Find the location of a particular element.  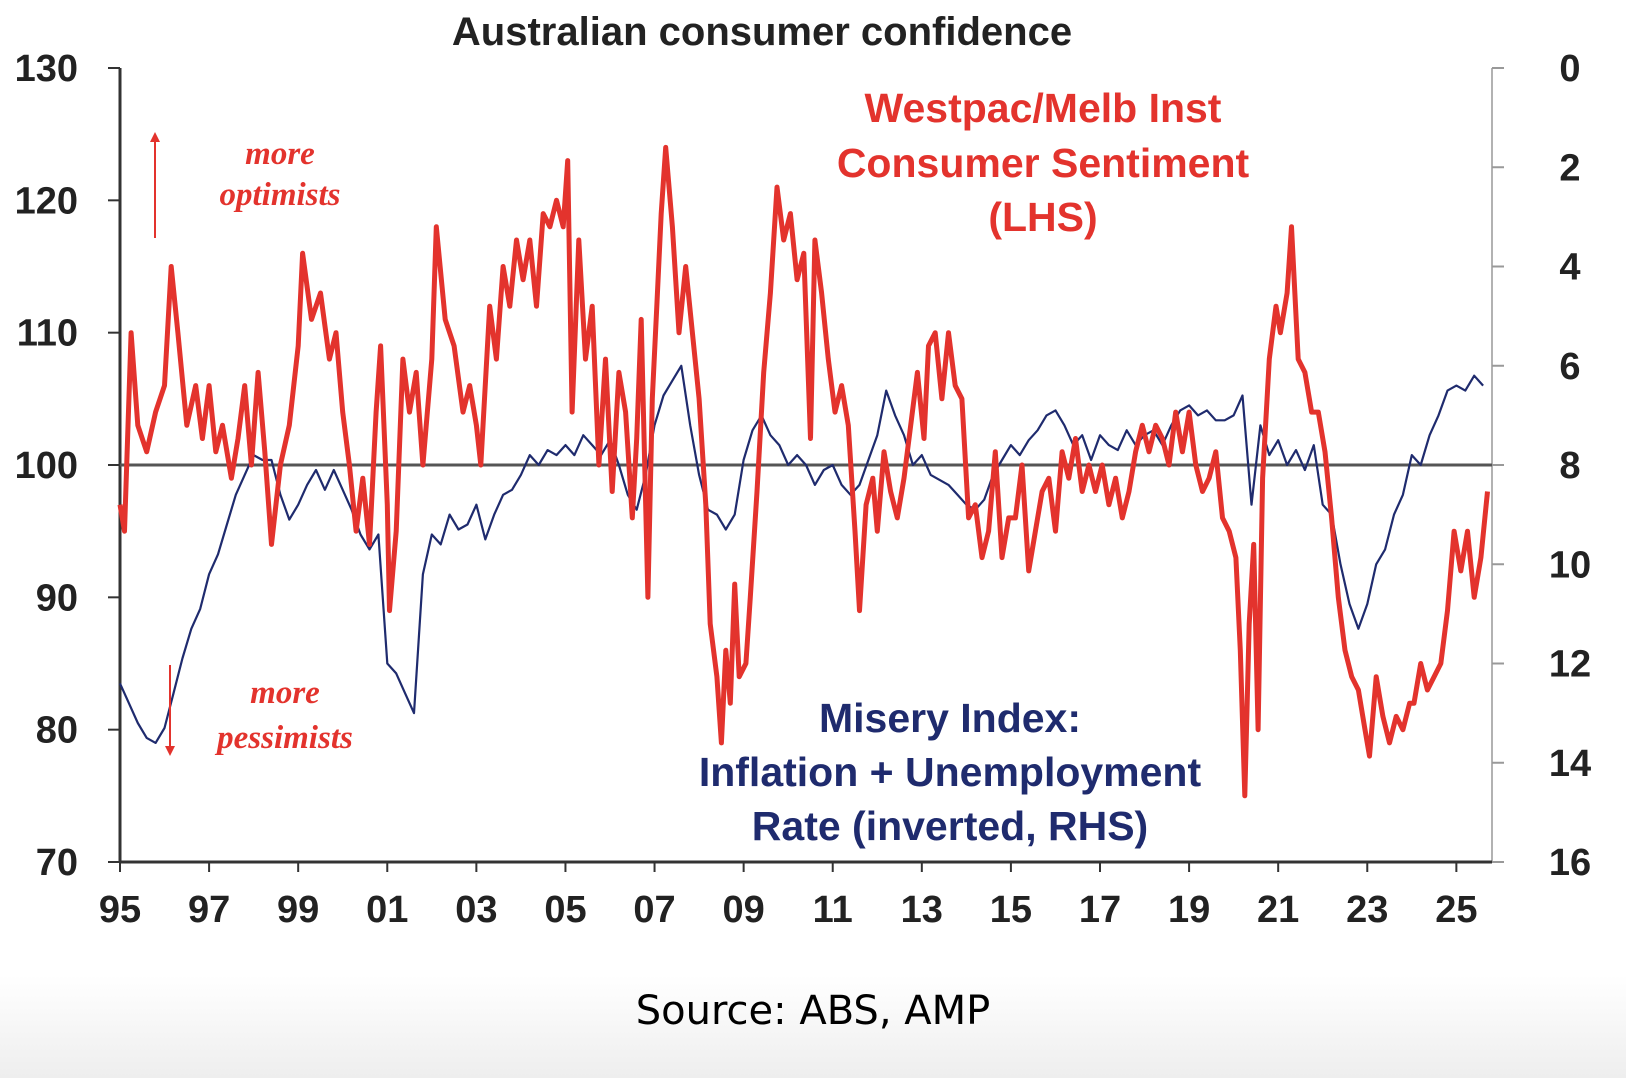

left-tick-label: 120 is located at coordinates (46, 201).